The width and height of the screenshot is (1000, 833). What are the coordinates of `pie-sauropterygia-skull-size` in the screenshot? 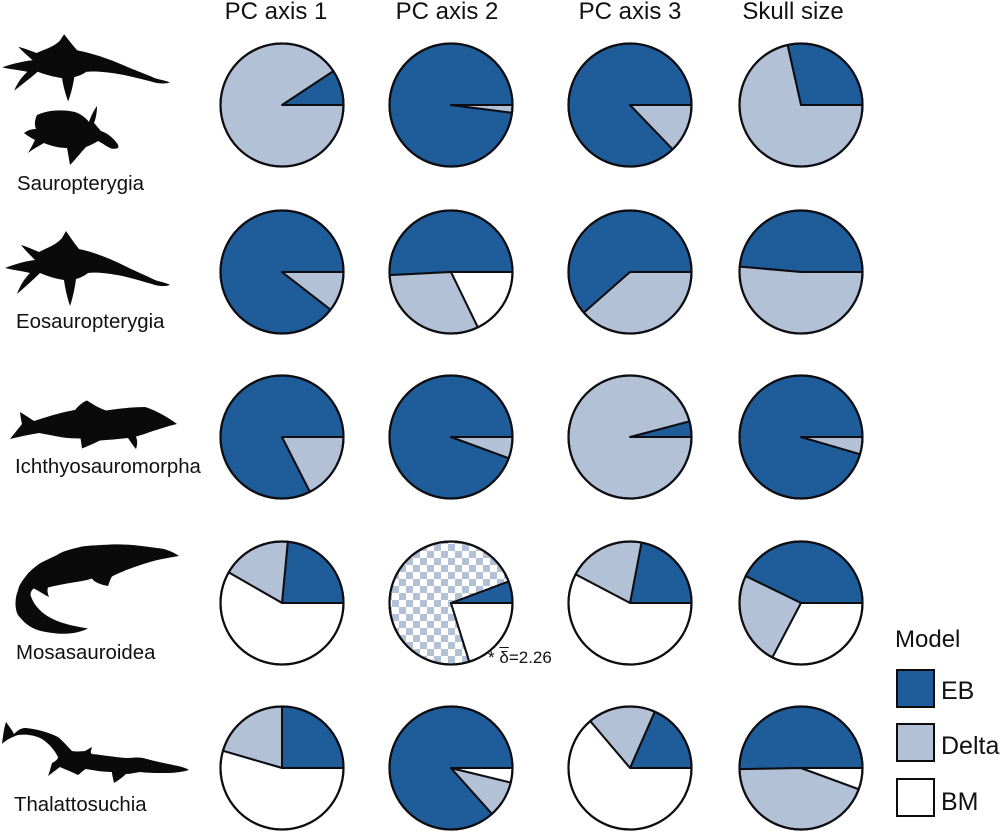 It's located at (801, 107).